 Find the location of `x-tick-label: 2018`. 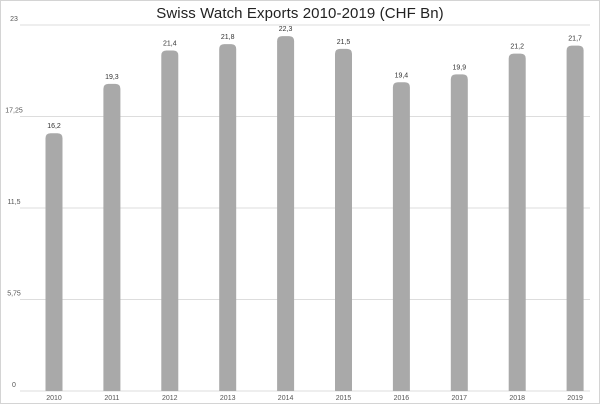

x-tick-label: 2018 is located at coordinates (517, 398).